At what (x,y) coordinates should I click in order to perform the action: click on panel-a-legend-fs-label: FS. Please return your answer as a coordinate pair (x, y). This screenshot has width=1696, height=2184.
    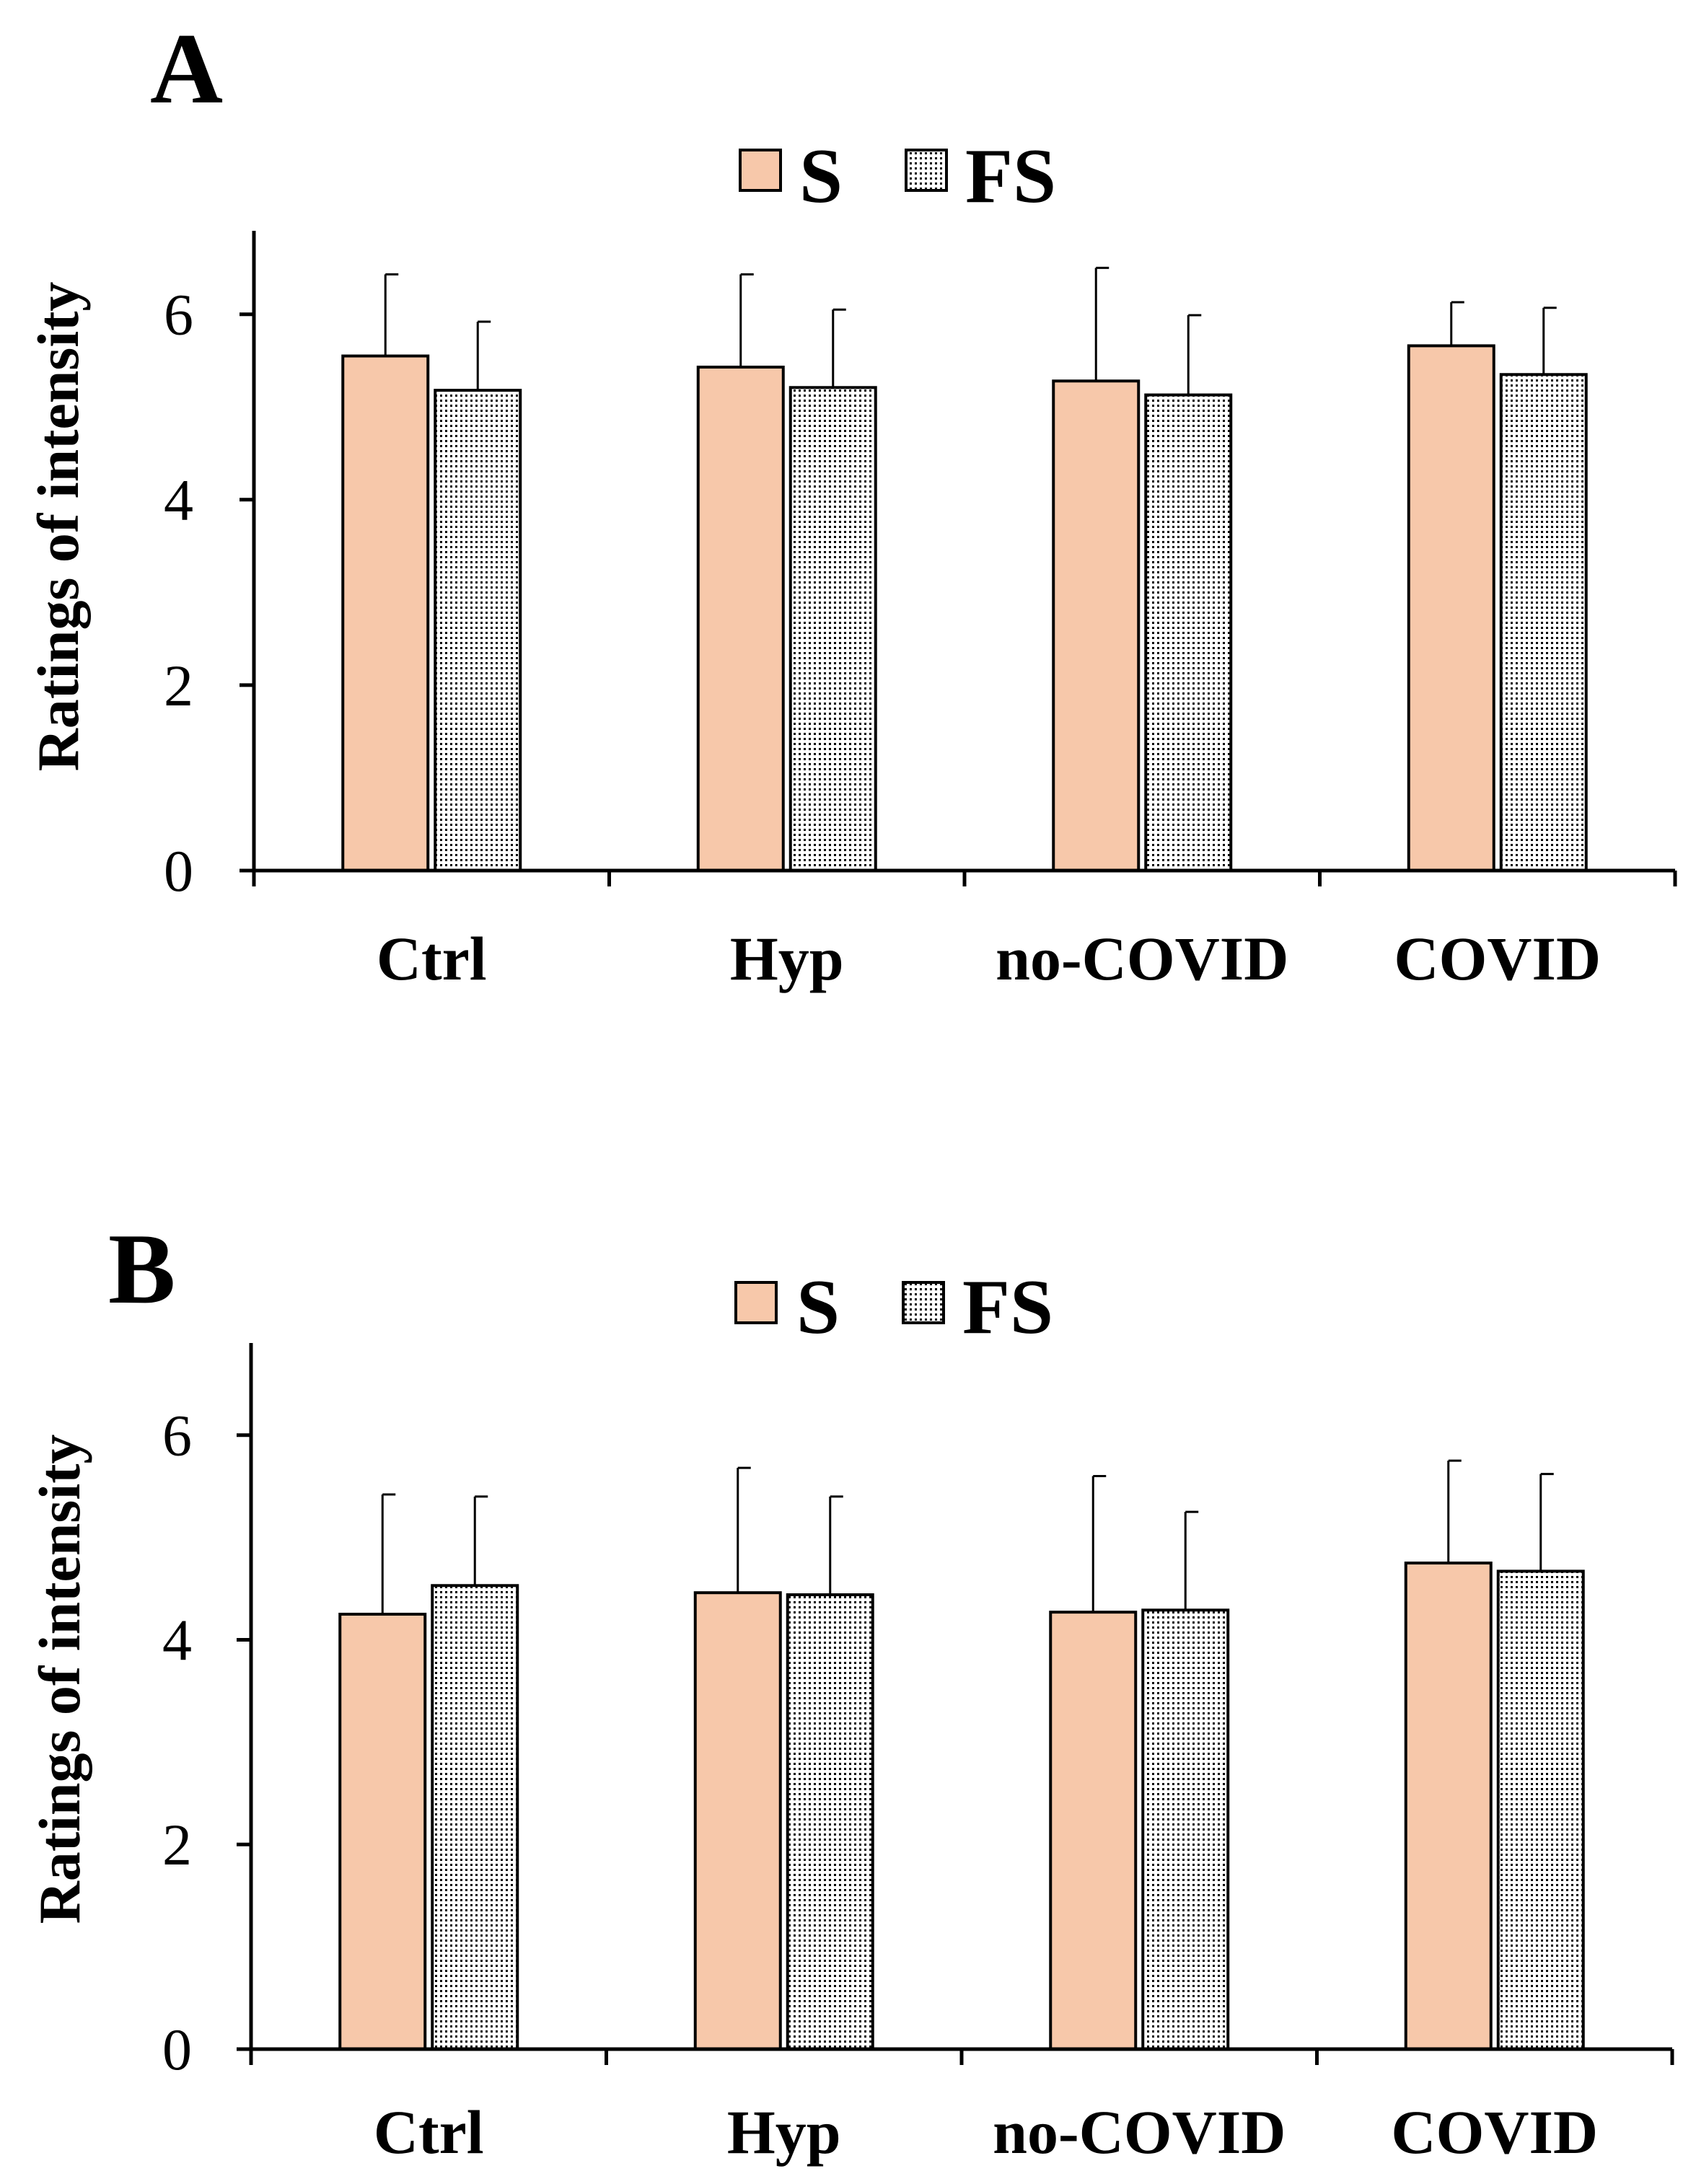
    Looking at the image, I should click on (1011, 176).